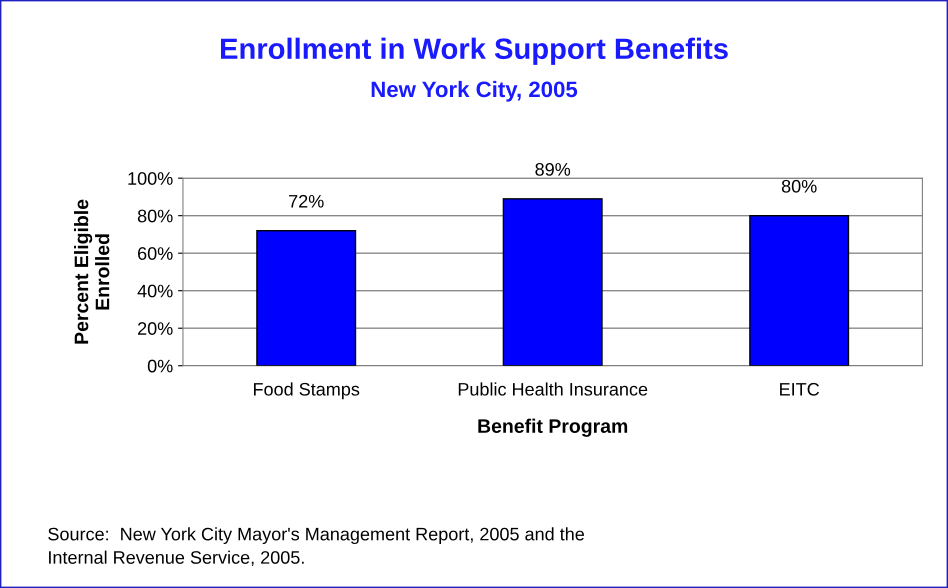  I want to click on y-tick-label: 60%, so click(155, 253).